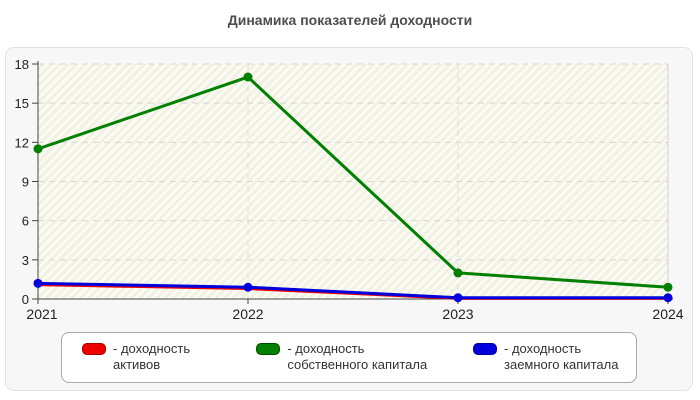 The width and height of the screenshot is (700, 400). I want to click on svg-text: 3, so click(25, 260).